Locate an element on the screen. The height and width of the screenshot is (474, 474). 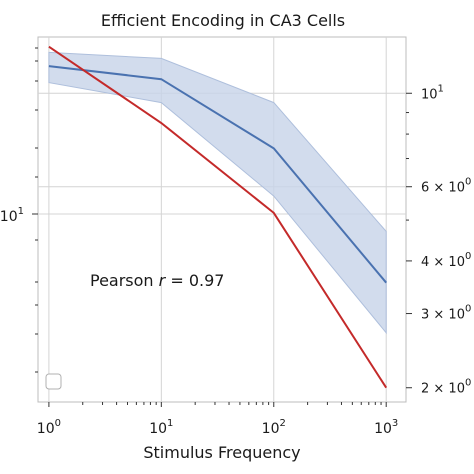
pearson-annotation: Pearson r = 0.97 is located at coordinates (157, 280).